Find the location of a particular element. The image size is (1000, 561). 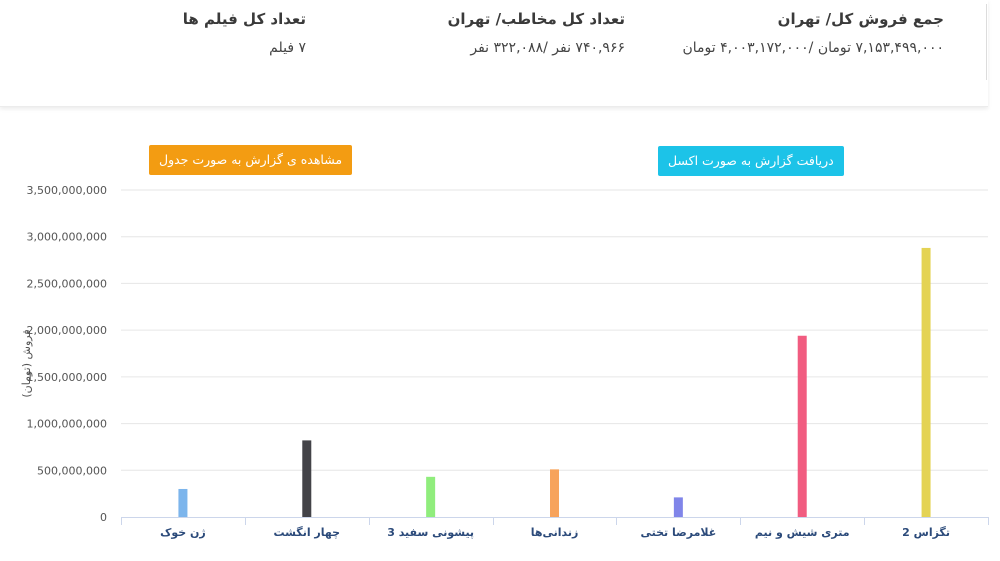

x-category-label: زندانی‌ها is located at coordinates (555, 532).